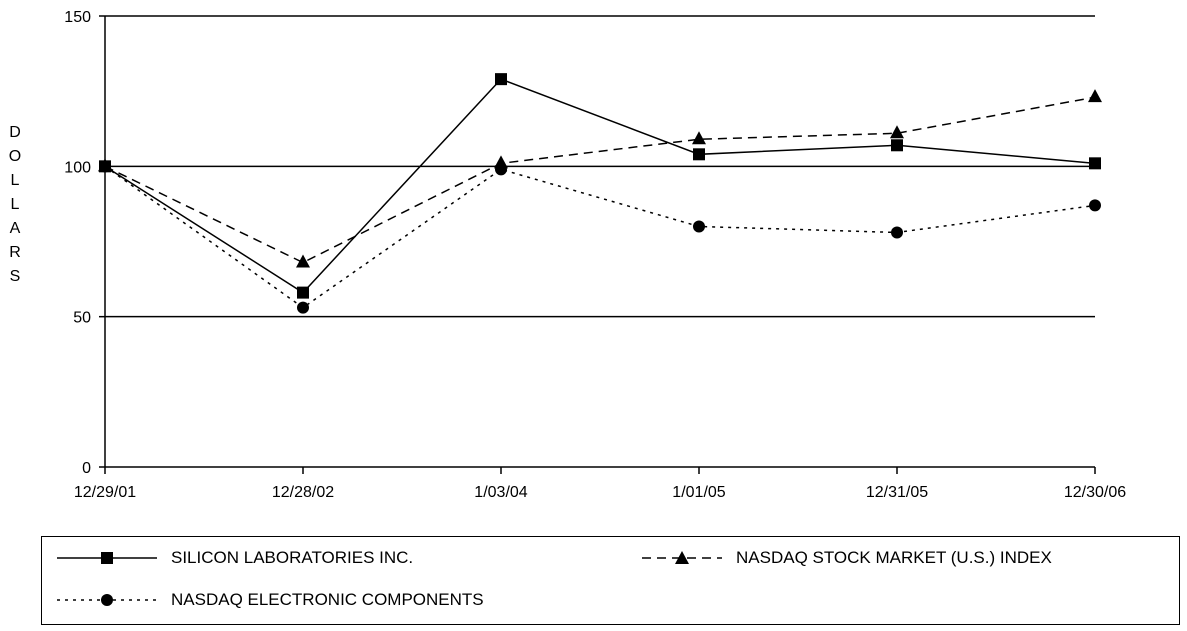  Describe the element at coordinates (84, 243) in the screenshot. I see `y-axis-ticks: 0 50 100 150` at that location.